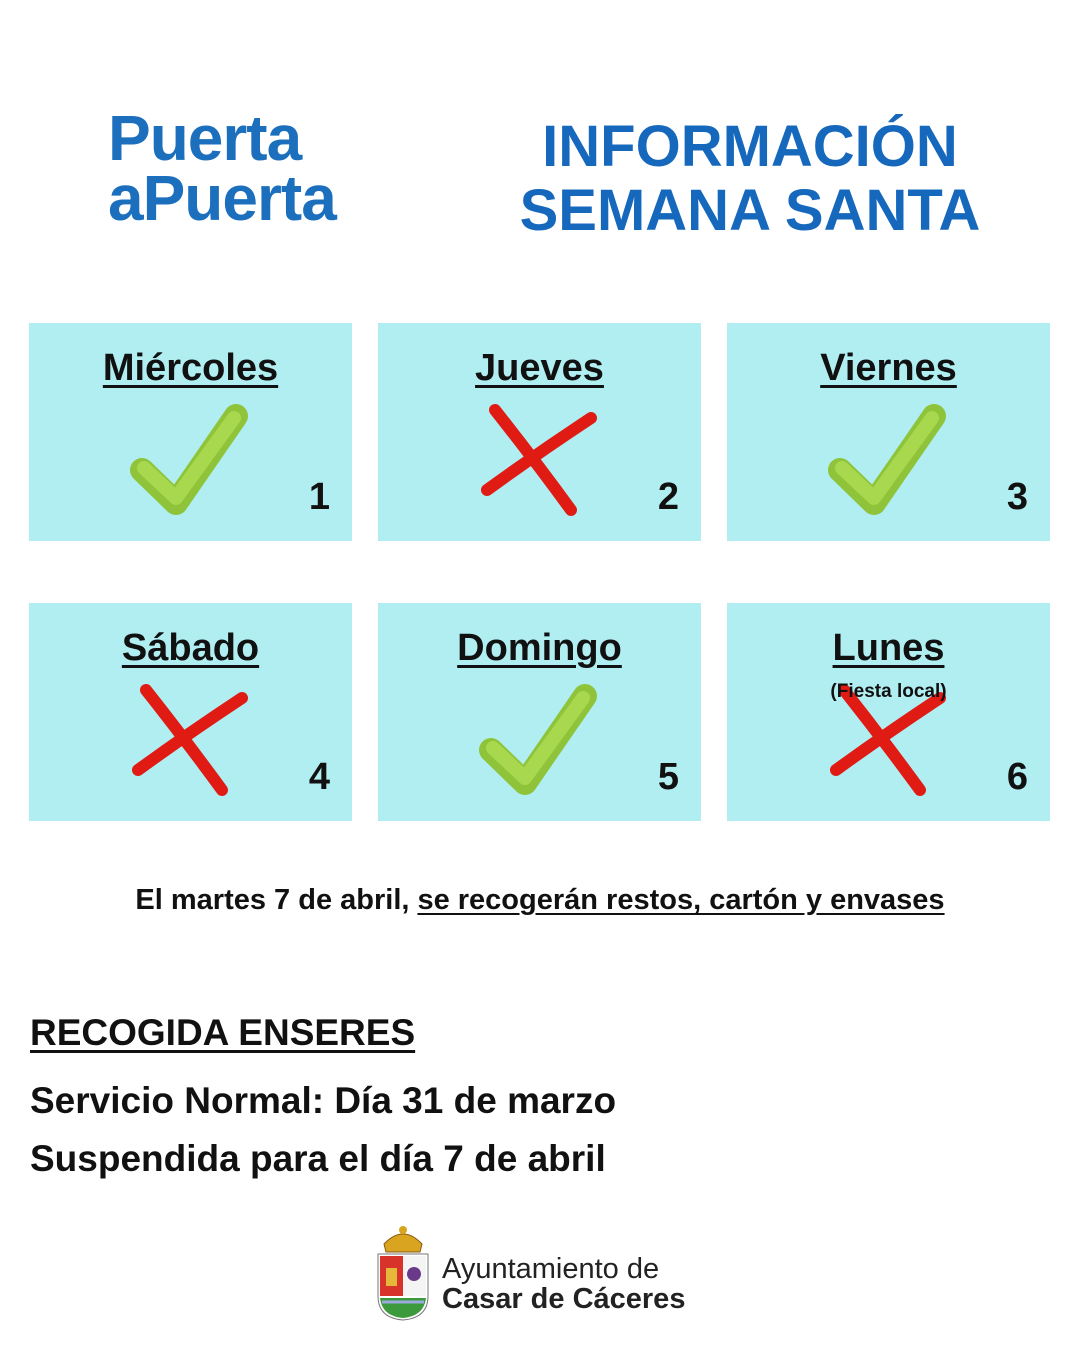 The height and width of the screenshot is (1350, 1080). Describe the element at coordinates (190, 368) in the screenshot. I see `day-label: Miércoles` at that location.